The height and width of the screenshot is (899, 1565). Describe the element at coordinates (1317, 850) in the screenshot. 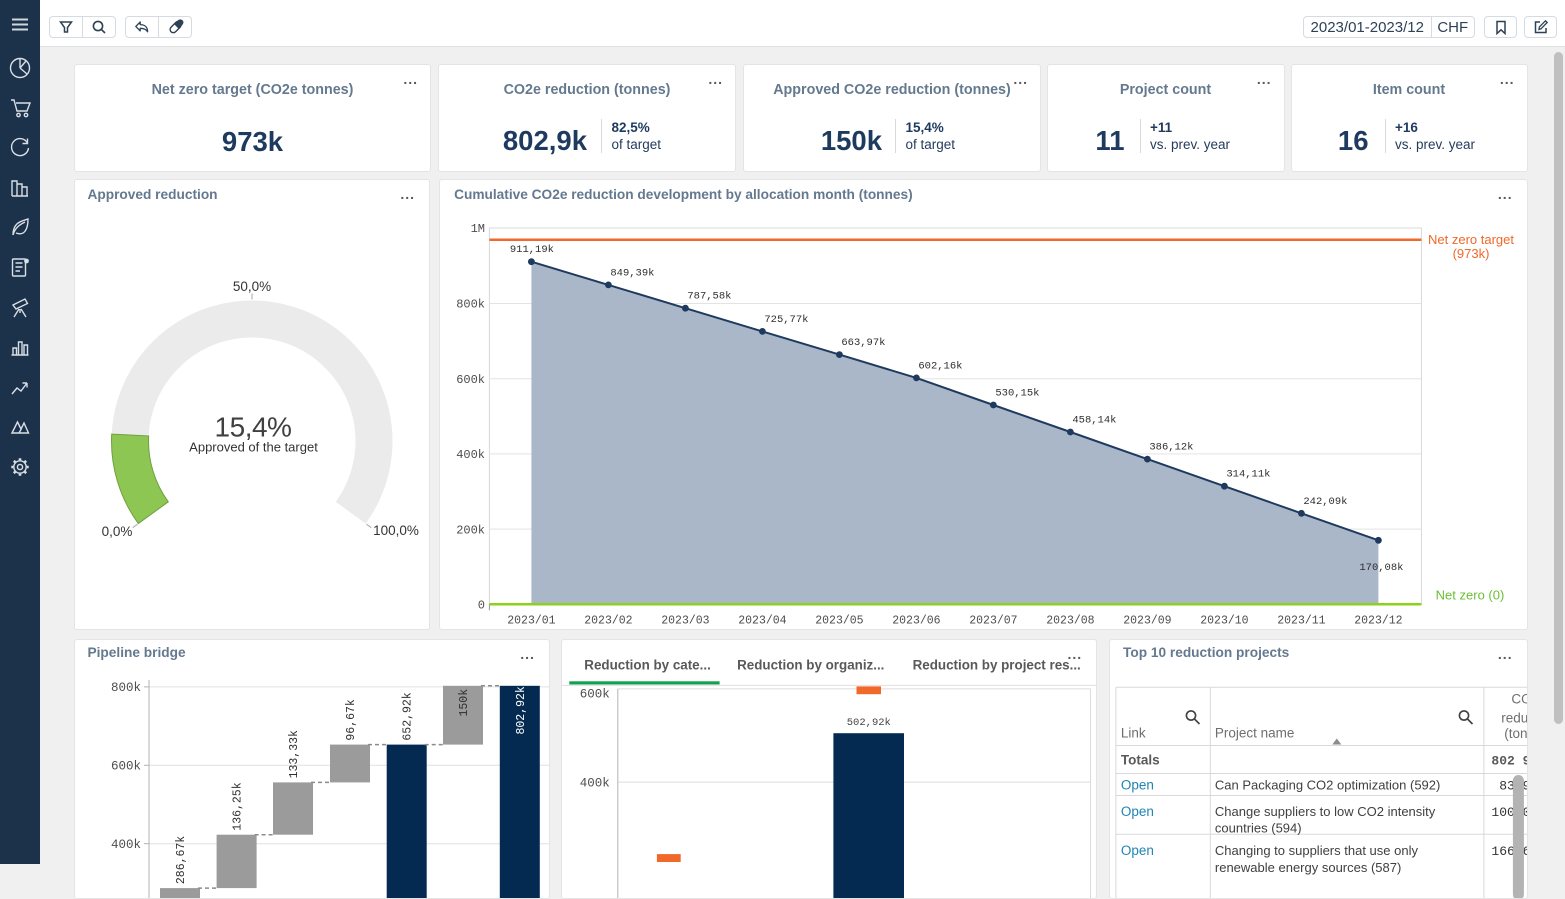

I see `svg-text:Changing to suppliers that use: Changing to suppliers that use only` at that location.